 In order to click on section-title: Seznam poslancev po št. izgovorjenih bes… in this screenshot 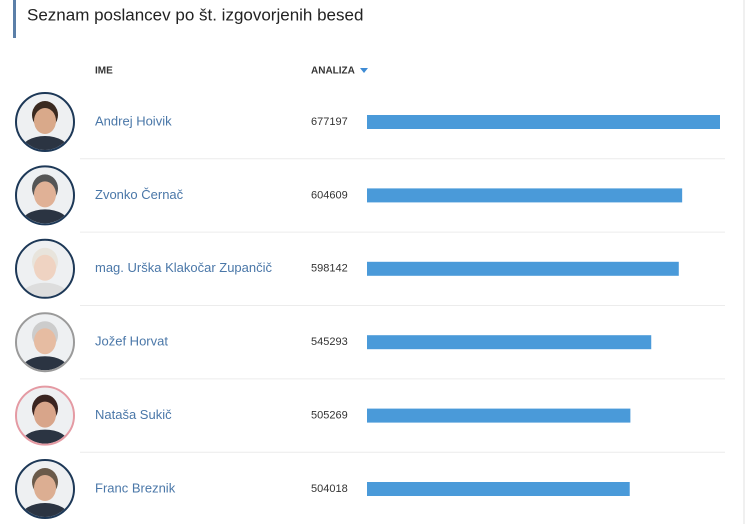, I will do `click(195, 14)`.